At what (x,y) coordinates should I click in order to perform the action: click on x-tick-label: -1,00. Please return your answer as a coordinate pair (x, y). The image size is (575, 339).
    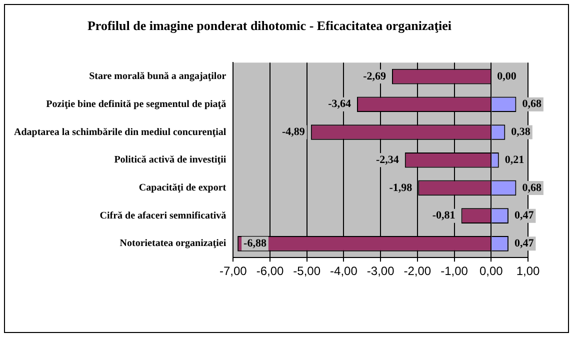
    Looking at the image, I should click on (454, 271).